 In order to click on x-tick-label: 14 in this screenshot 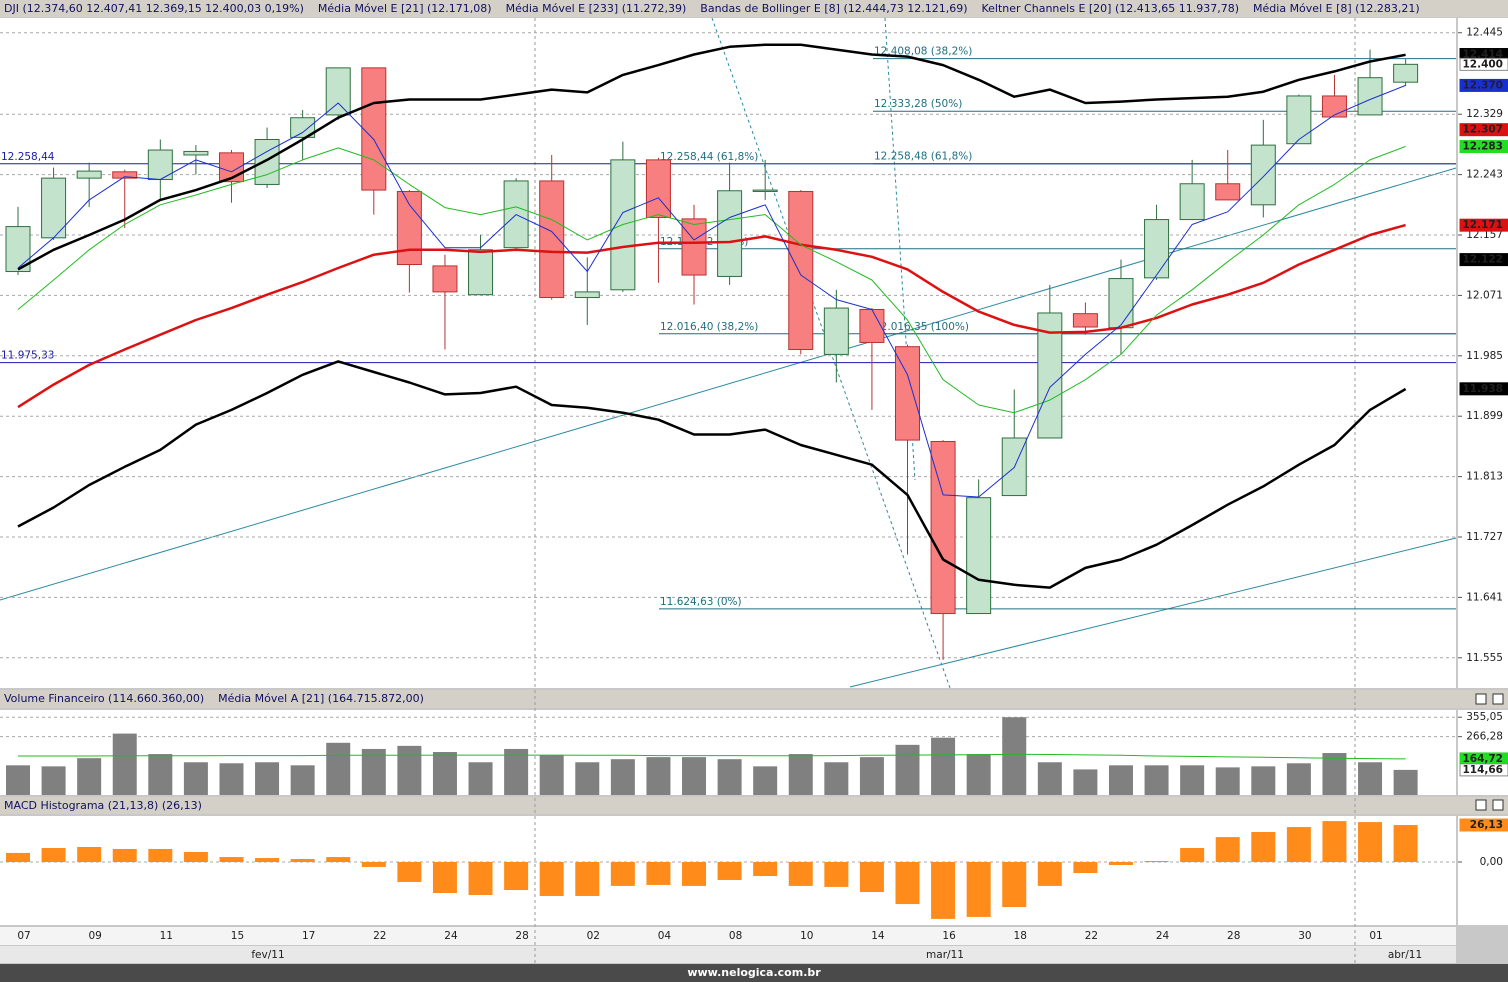, I will do `click(878, 936)`.